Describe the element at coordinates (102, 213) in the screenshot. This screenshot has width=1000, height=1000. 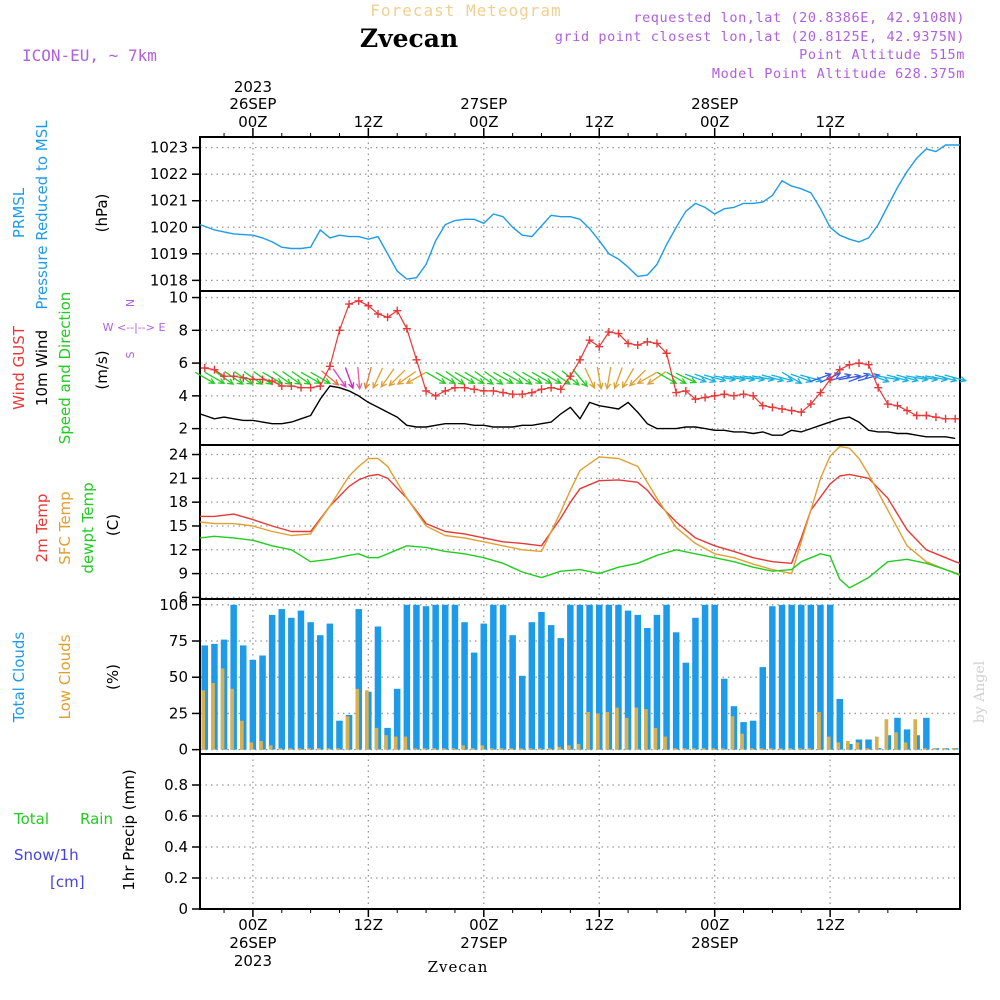
I see `pressure-label-unit: (hPa)` at that location.